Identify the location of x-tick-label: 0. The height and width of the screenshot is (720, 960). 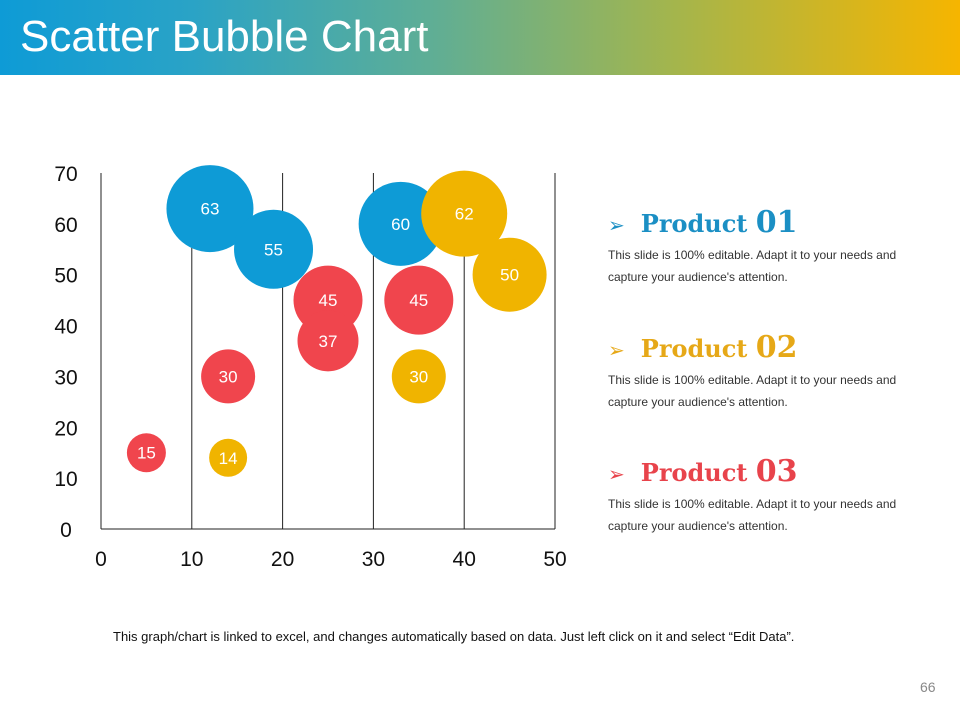
(101, 559).